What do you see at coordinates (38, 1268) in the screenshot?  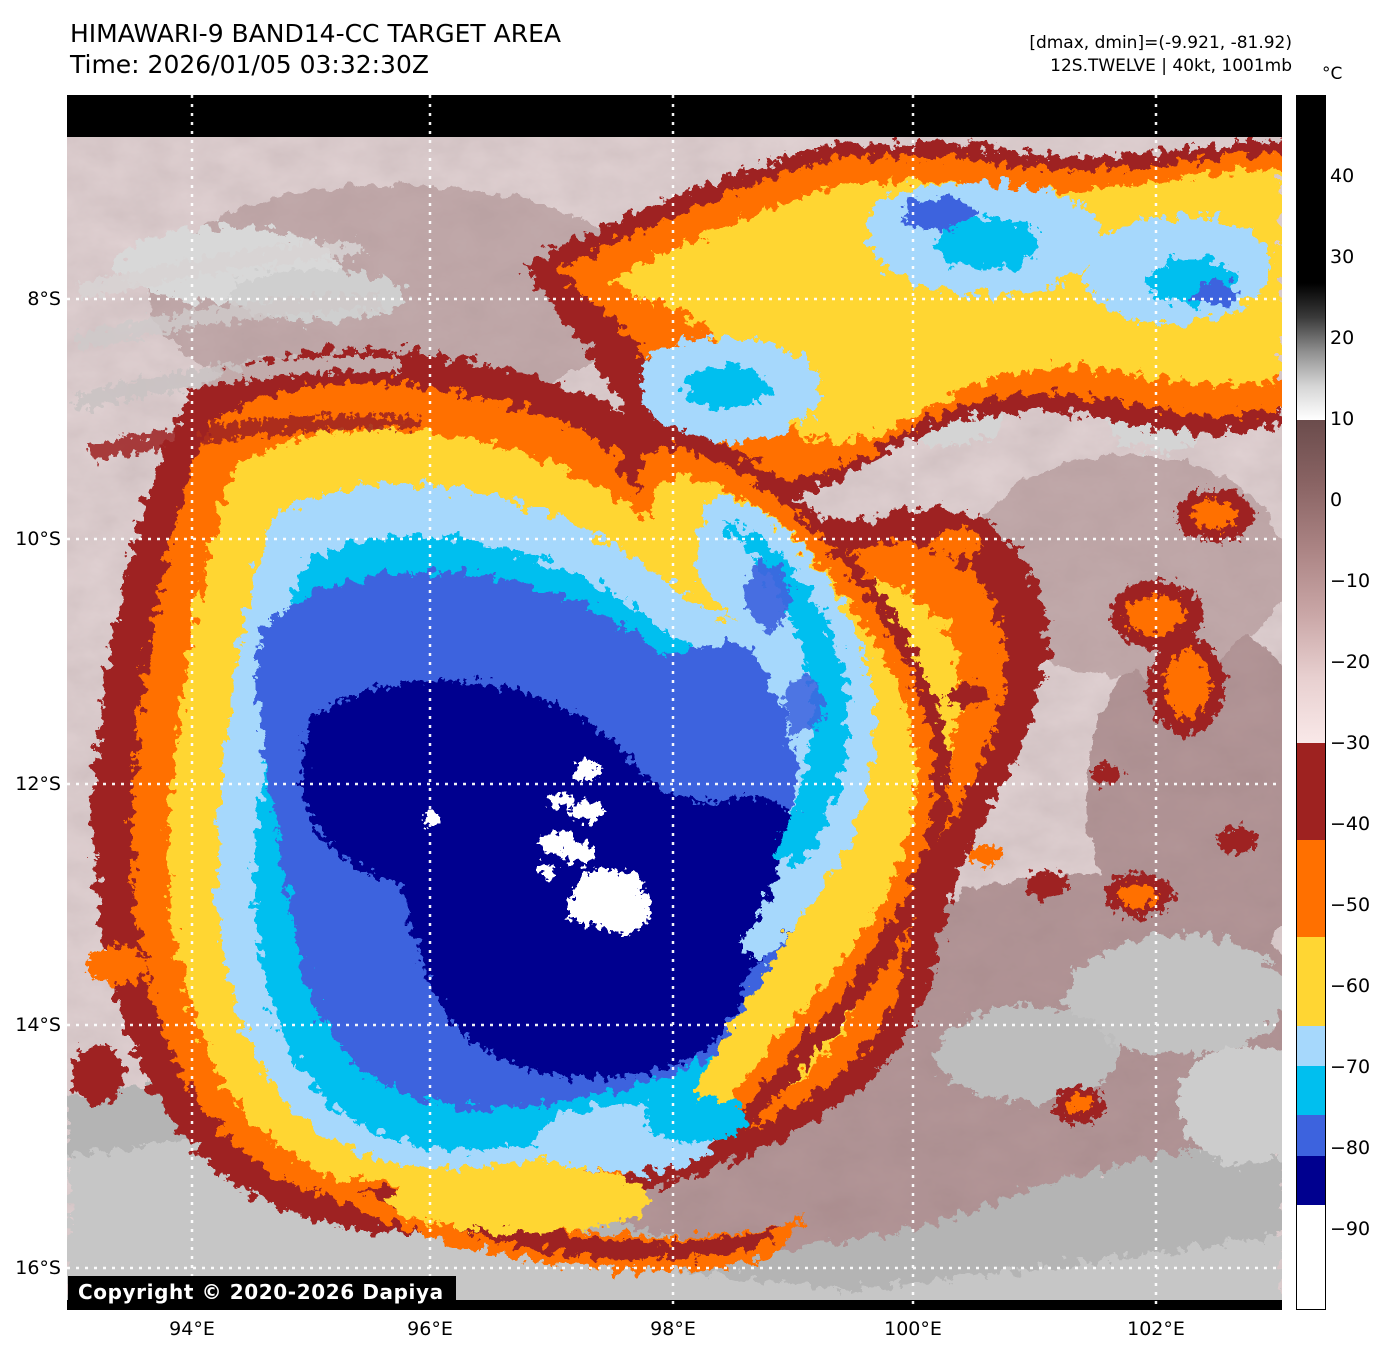 I see `y-tick-label: 16°S` at bounding box center [38, 1268].